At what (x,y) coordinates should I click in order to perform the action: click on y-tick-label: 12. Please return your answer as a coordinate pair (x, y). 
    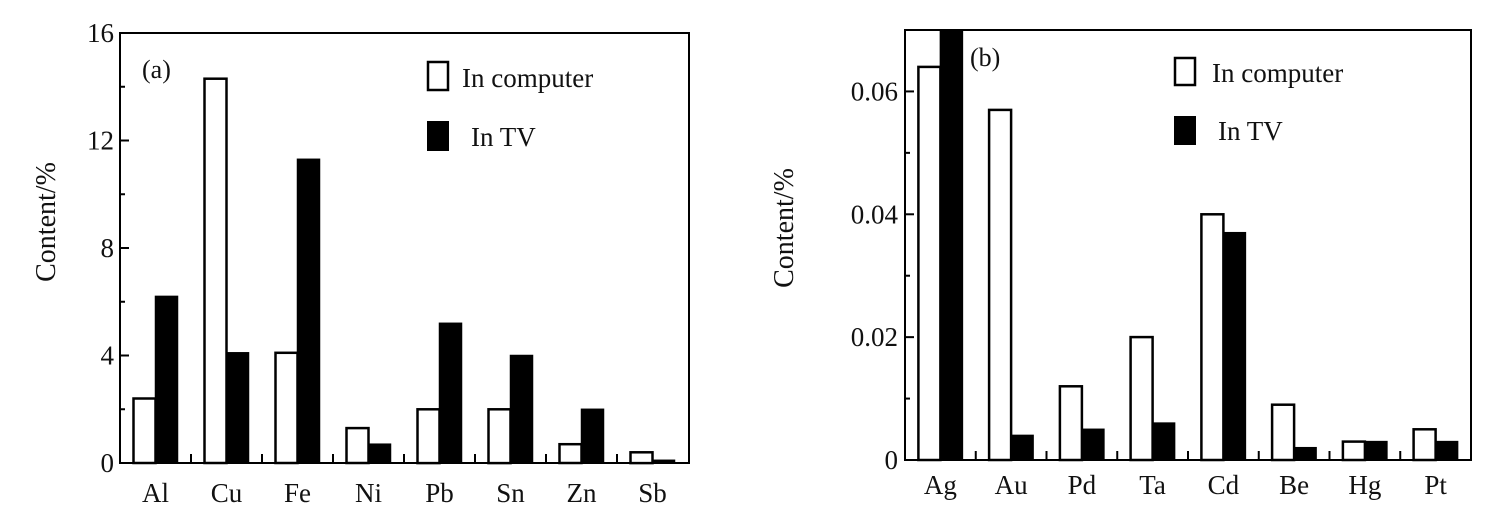
    Looking at the image, I should click on (100, 141).